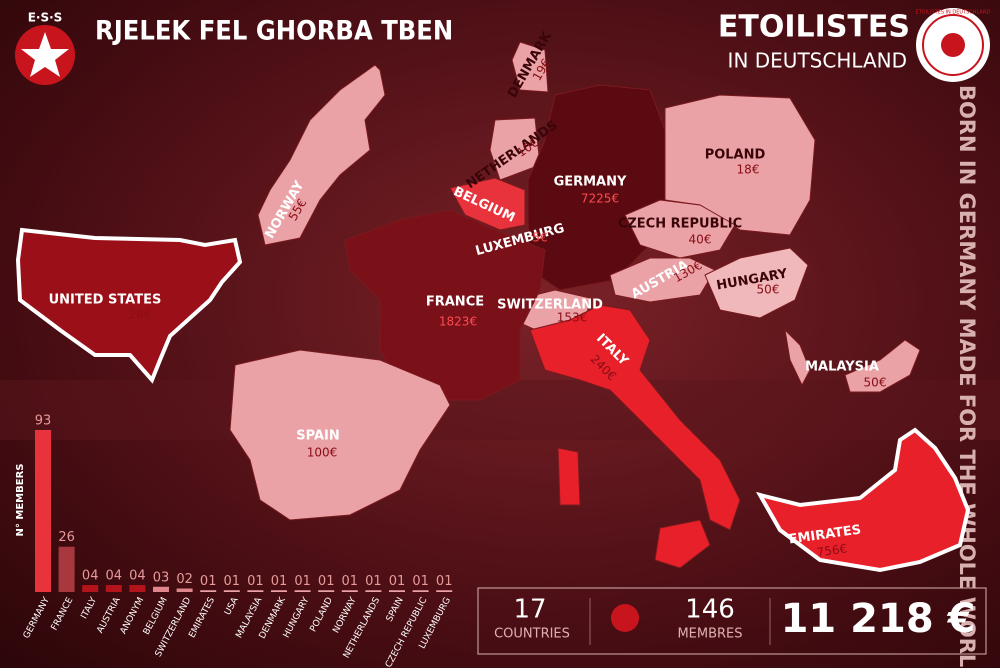  Describe the element at coordinates (66, 537) in the screenshot. I see `value-label: 26` at that location.